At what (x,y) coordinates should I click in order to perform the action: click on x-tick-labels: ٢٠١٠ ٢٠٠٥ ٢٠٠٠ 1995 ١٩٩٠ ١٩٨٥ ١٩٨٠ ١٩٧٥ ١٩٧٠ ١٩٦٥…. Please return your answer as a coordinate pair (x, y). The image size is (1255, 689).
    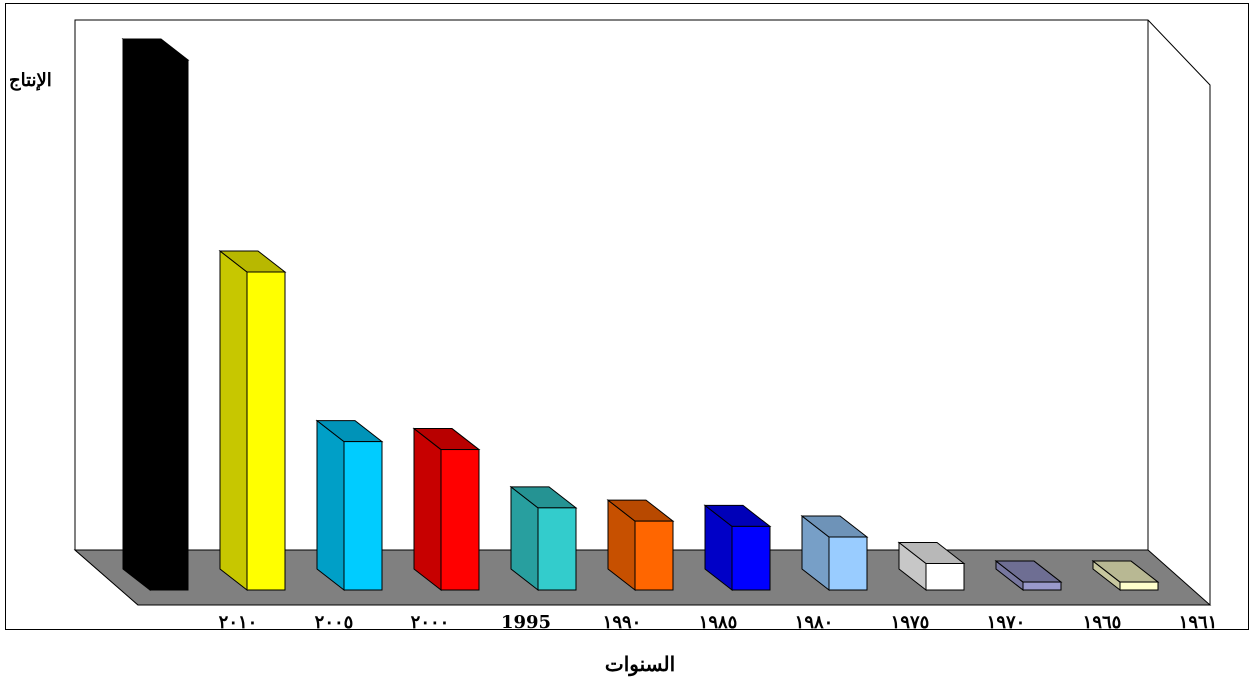
    Looking at the image, I should click on (718, 622).